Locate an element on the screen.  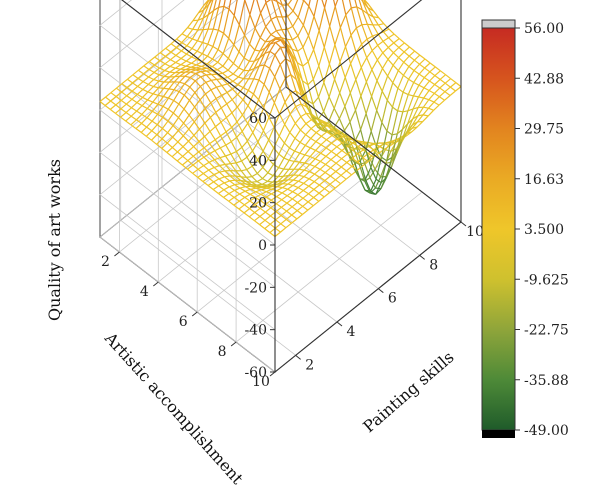
z-tick-label: 60 is located at coordinates (258, 119).